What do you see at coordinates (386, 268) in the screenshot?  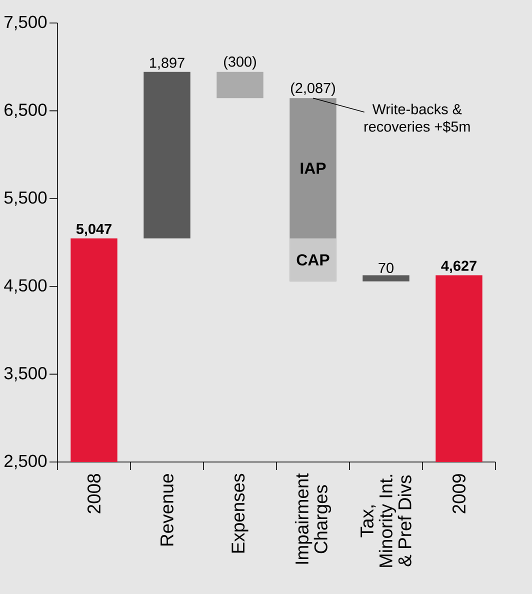 I see `data-label: 70` at bounding box center [386, 268].